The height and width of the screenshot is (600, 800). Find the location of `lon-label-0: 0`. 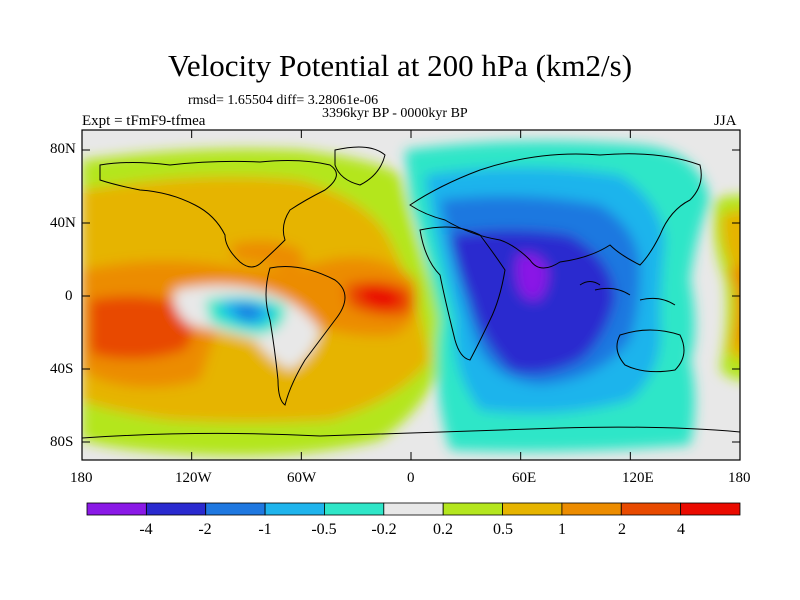

lon-label-0: 0 is located at coordinates (411, 478).